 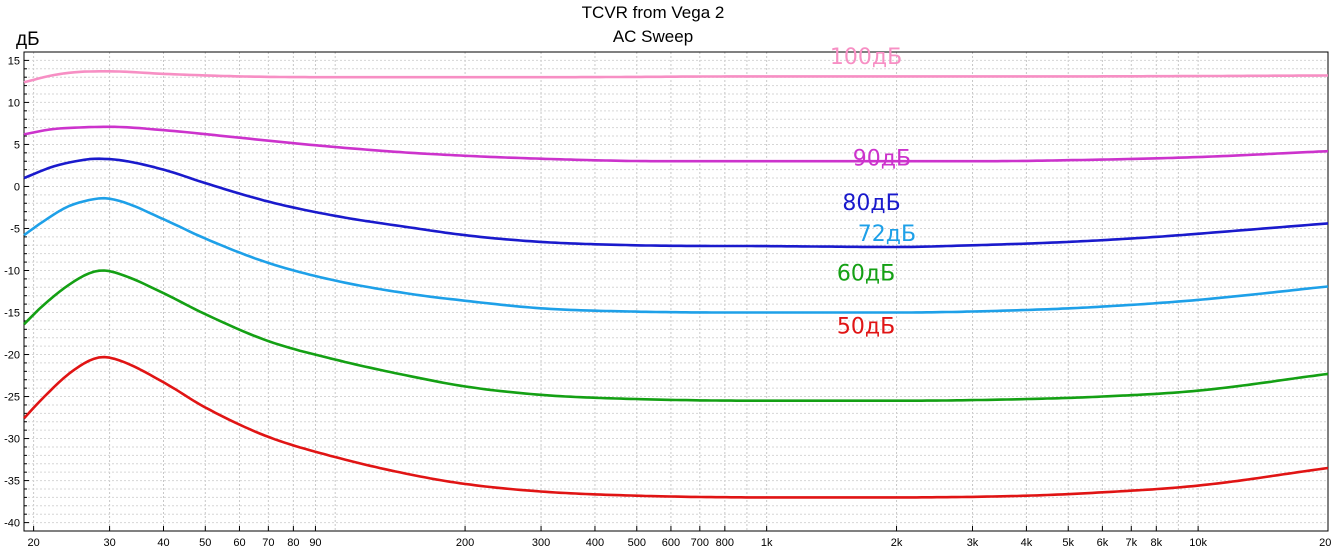 What do you see at coordinates (163, 543) in the screenshot?
I see `x-tick-label: 40` at bounding box center [163, 543].